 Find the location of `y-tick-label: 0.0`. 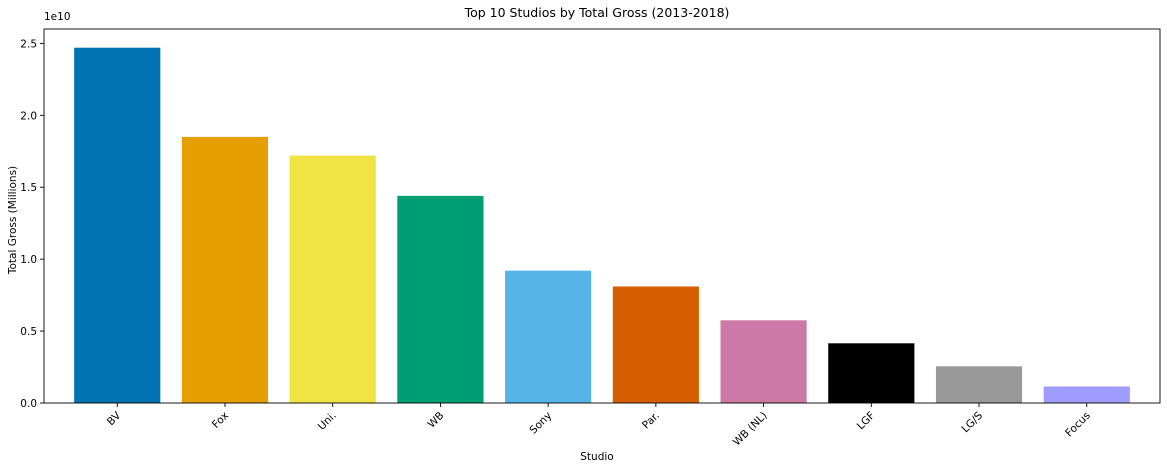

y-tick-label: 0.0 is located at coordinates (28, 404).